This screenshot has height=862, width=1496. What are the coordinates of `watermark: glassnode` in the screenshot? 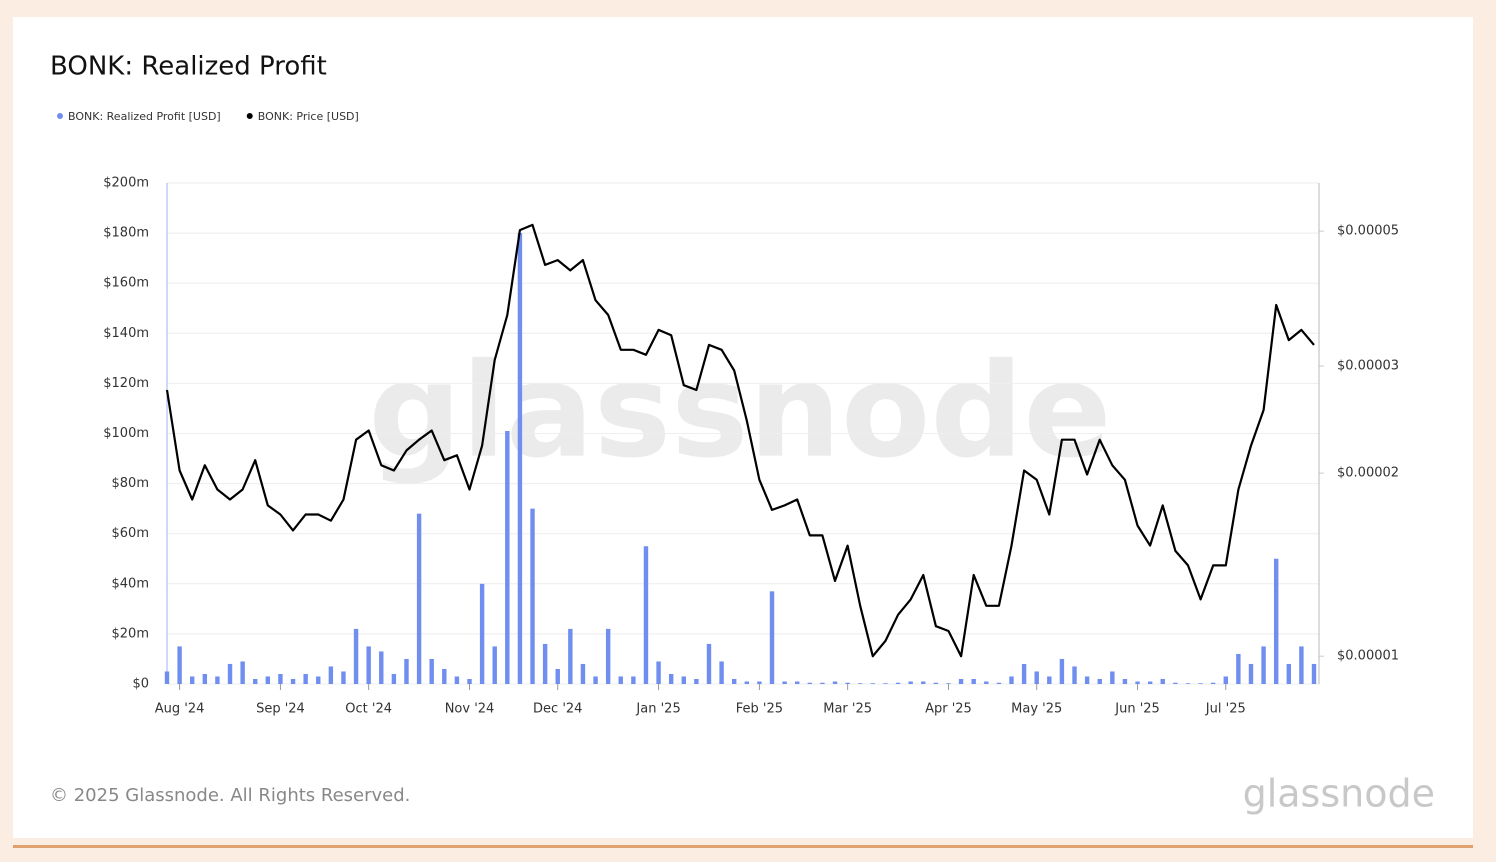 It's located at (739, 411).